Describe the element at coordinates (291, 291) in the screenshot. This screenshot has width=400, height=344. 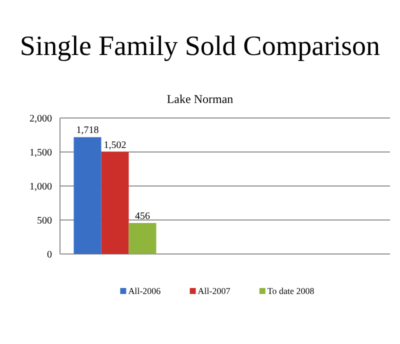
I see `legend-label: To date 2008` at that location.